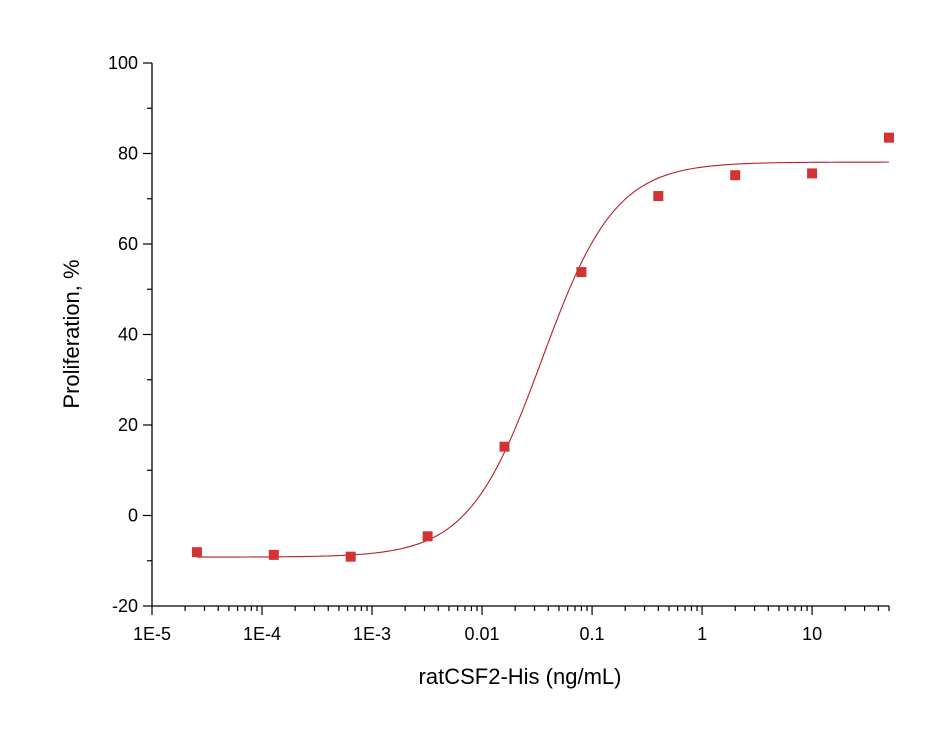 Image resolution: width=943 pixels, height=745 pixels. I want to click on x-tick-label: 0.01, so click(482, 634).